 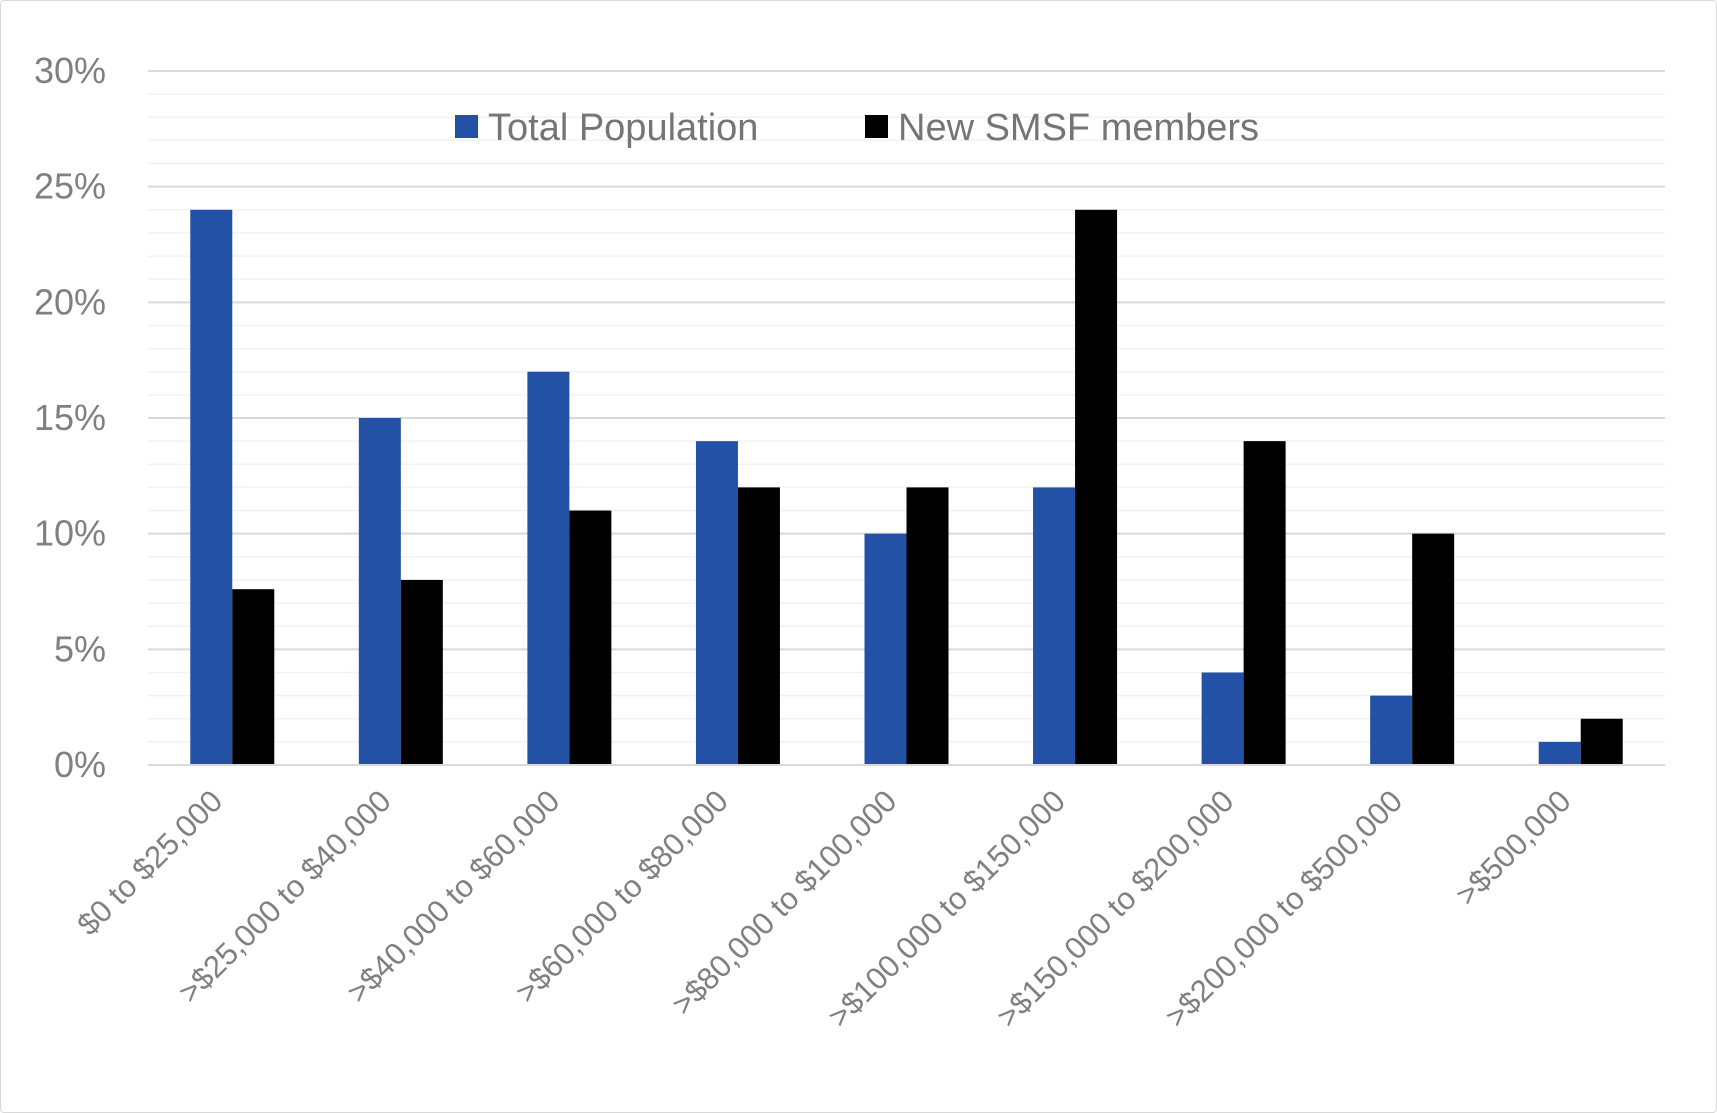 What do you see at coordinates (857, 128) in the screenshot?
I see `legend: Total Population New SMSF members` at bounding box center [857, 128].